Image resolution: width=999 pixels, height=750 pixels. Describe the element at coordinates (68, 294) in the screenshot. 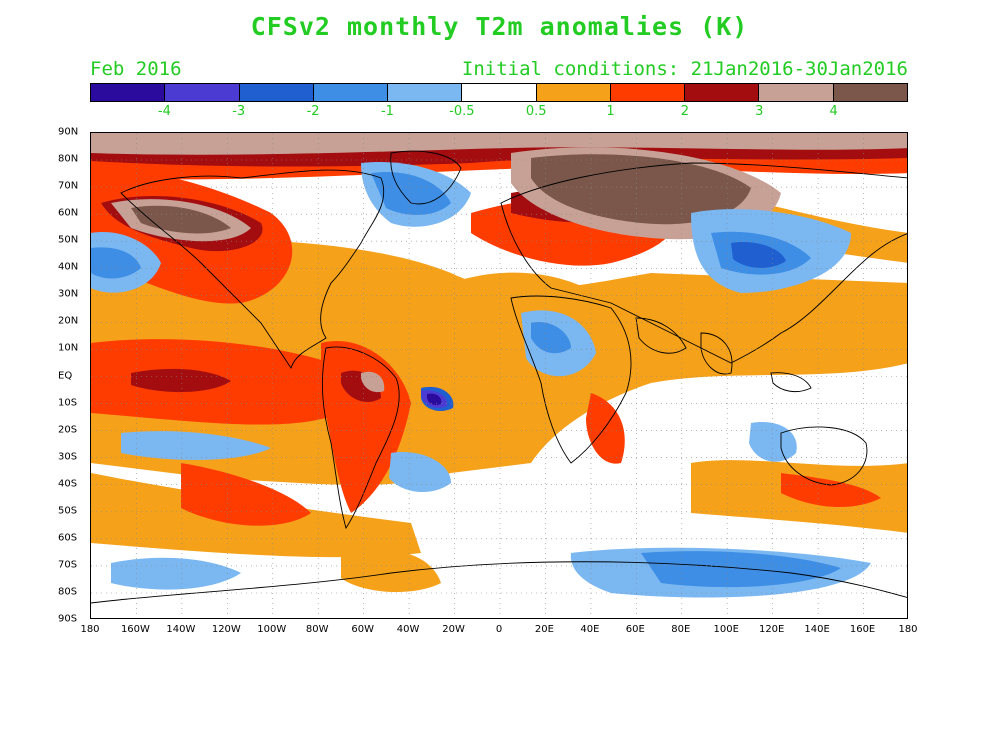

I see `latitude-tick-label: 30N` at that location.